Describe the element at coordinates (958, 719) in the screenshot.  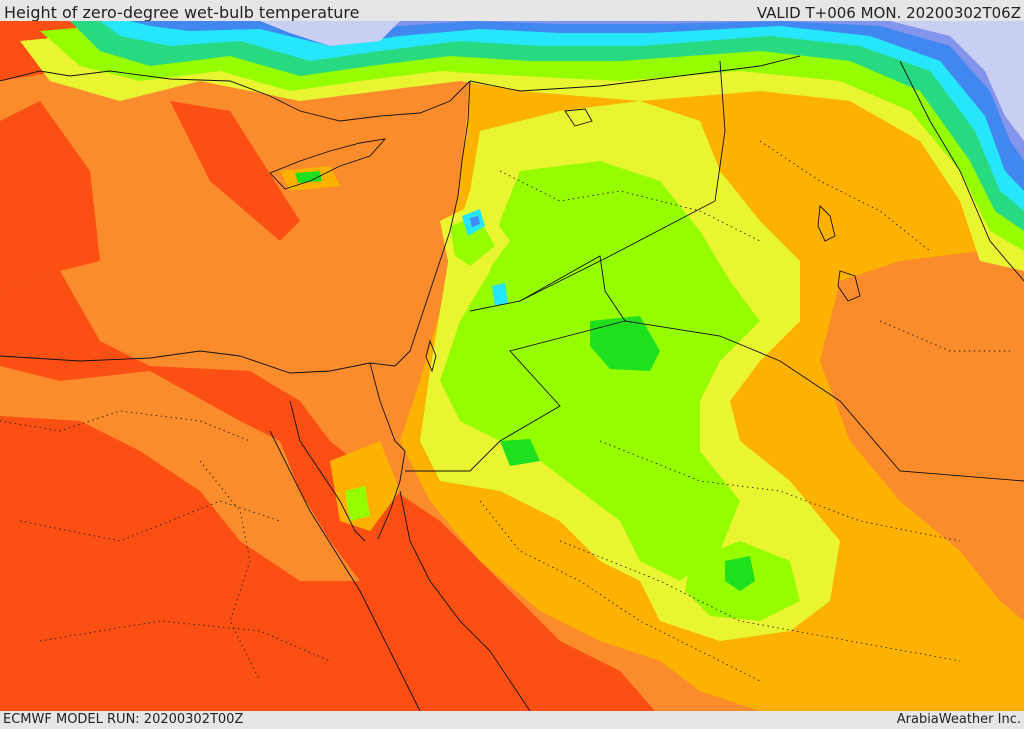
I see `credit-label: ArabiaWeather Inc.` at that location.